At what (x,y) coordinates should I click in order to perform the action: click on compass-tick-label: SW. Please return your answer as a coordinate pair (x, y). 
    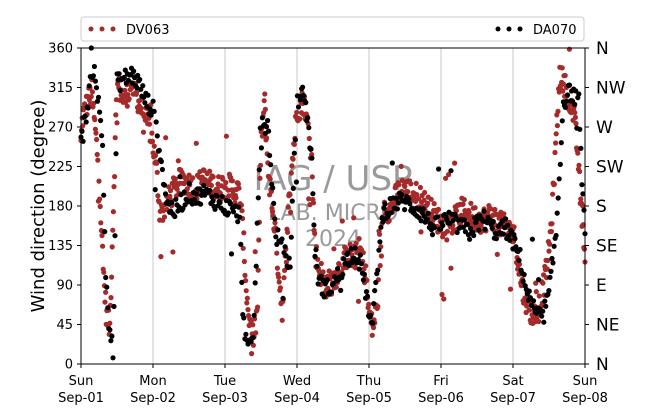
    Looking at the image, I should click on (610, 168).